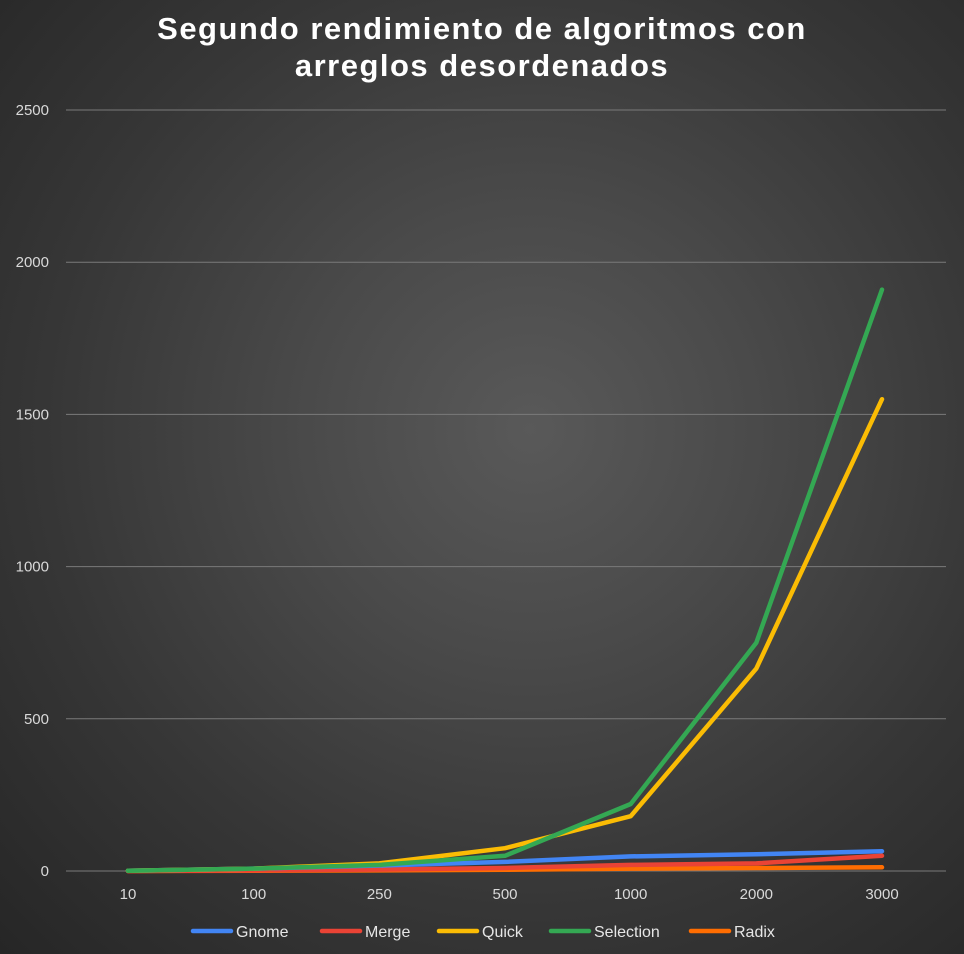  I want to click on y-tick-label: 2500, so click(32, 110).